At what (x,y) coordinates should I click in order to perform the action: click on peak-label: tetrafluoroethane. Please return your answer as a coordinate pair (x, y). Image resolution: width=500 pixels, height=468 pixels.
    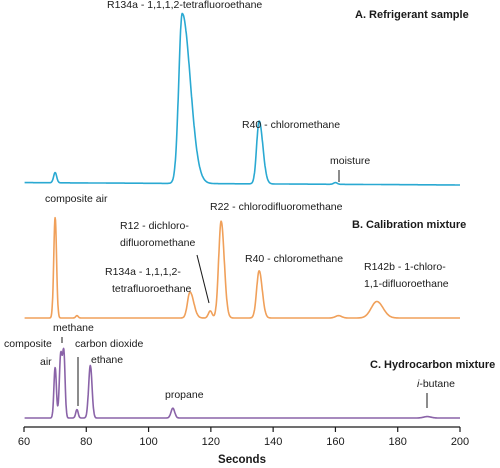
    Looking at the image, I should click on (152, 289).